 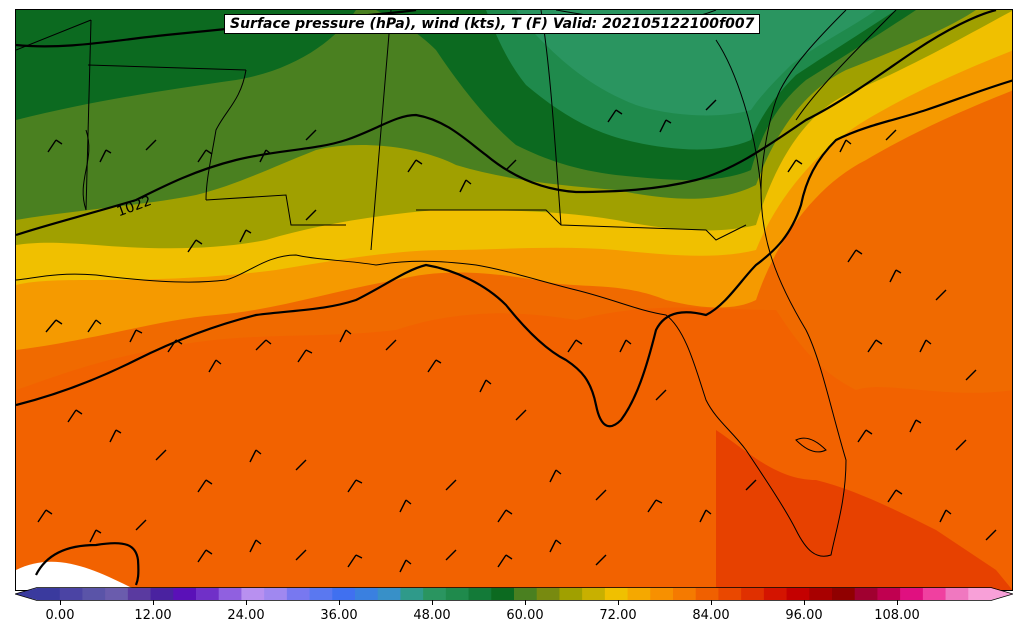 I want to click on temperature-colorbar, so click(x=514, y=594).